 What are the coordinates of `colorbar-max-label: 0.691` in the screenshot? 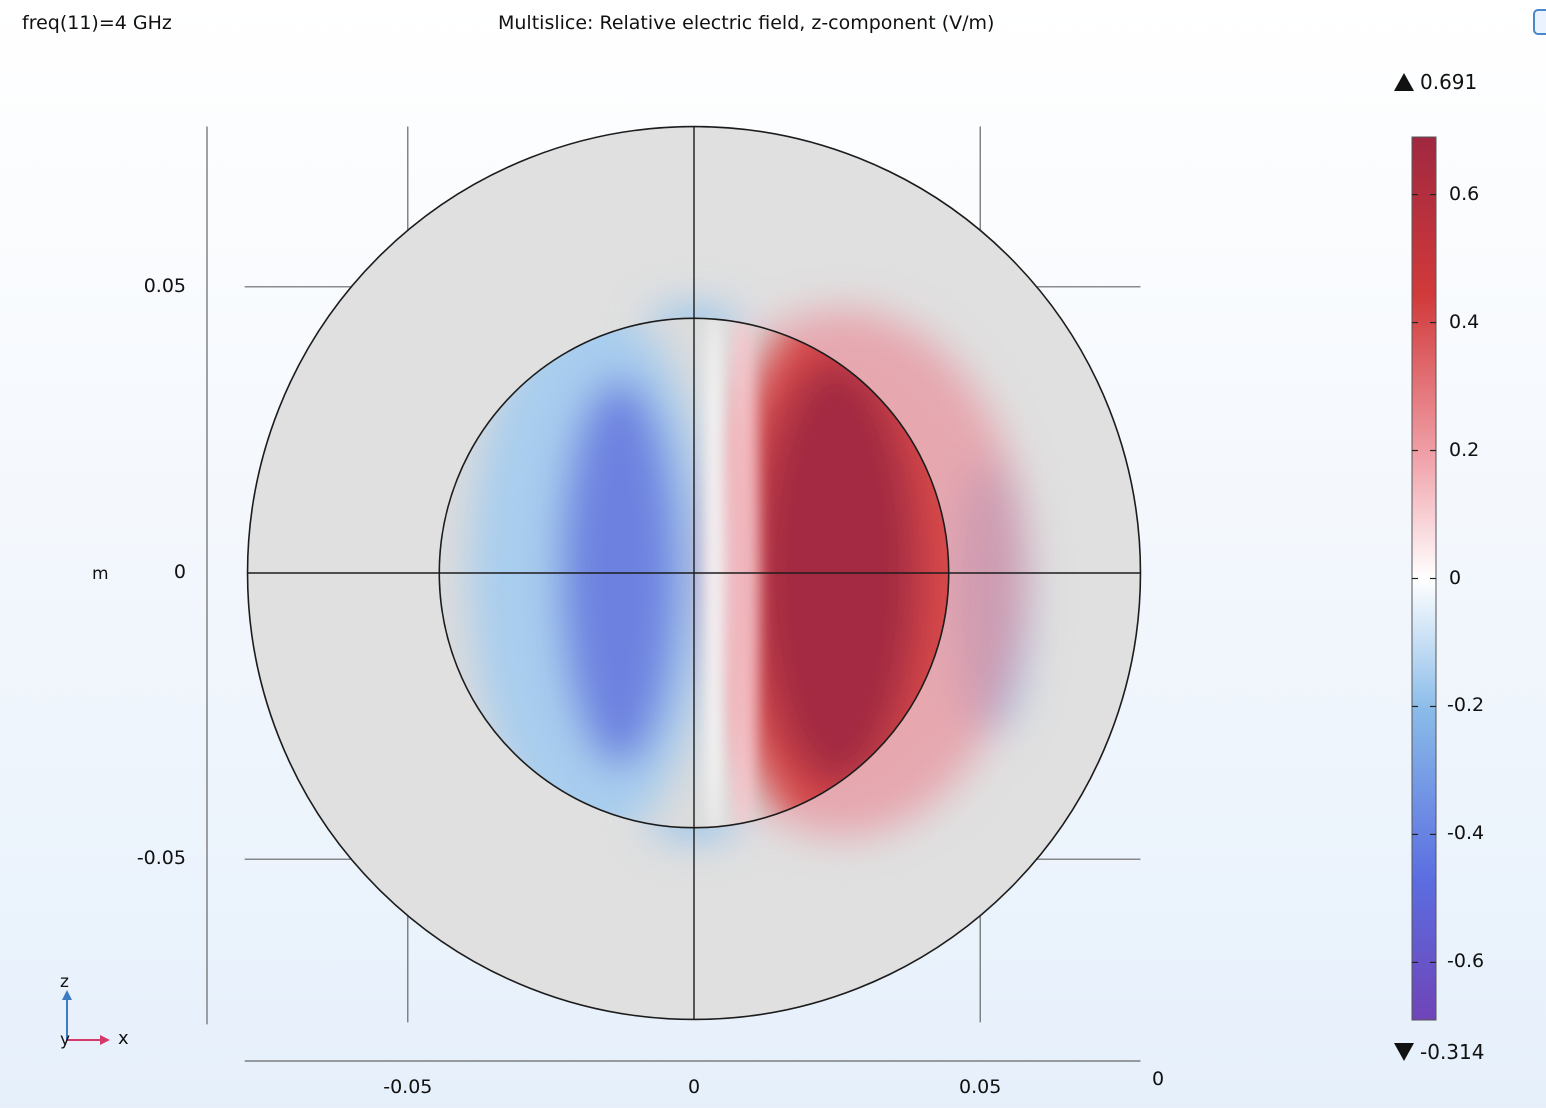 It's located at (1449, 82).